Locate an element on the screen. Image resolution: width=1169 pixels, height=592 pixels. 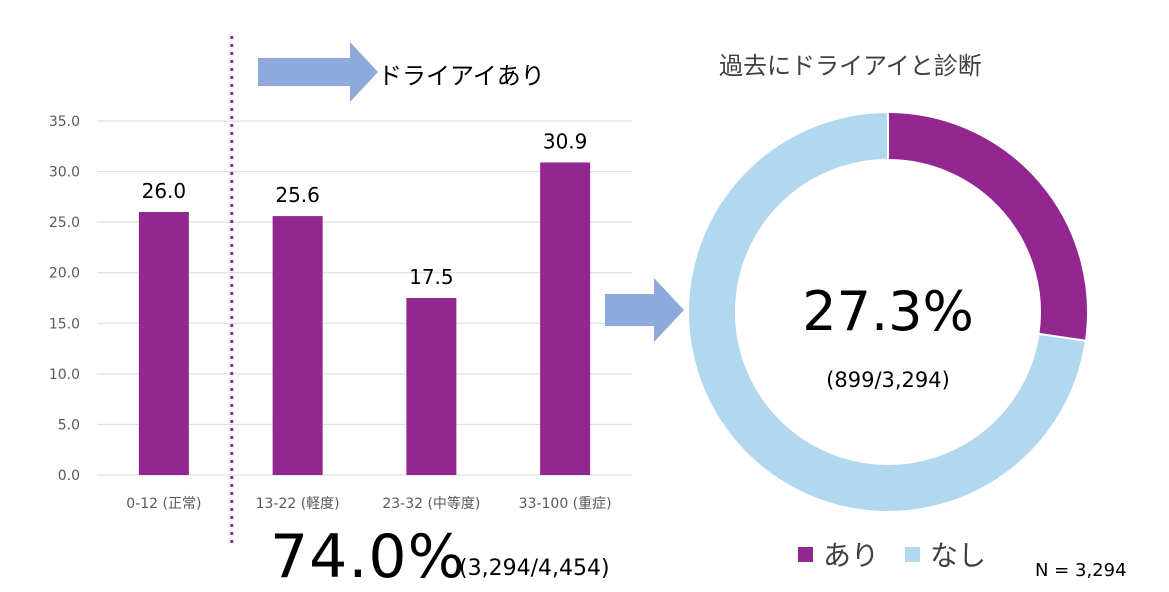
legend-item-ari: あり is located at coordinates (838, 554).